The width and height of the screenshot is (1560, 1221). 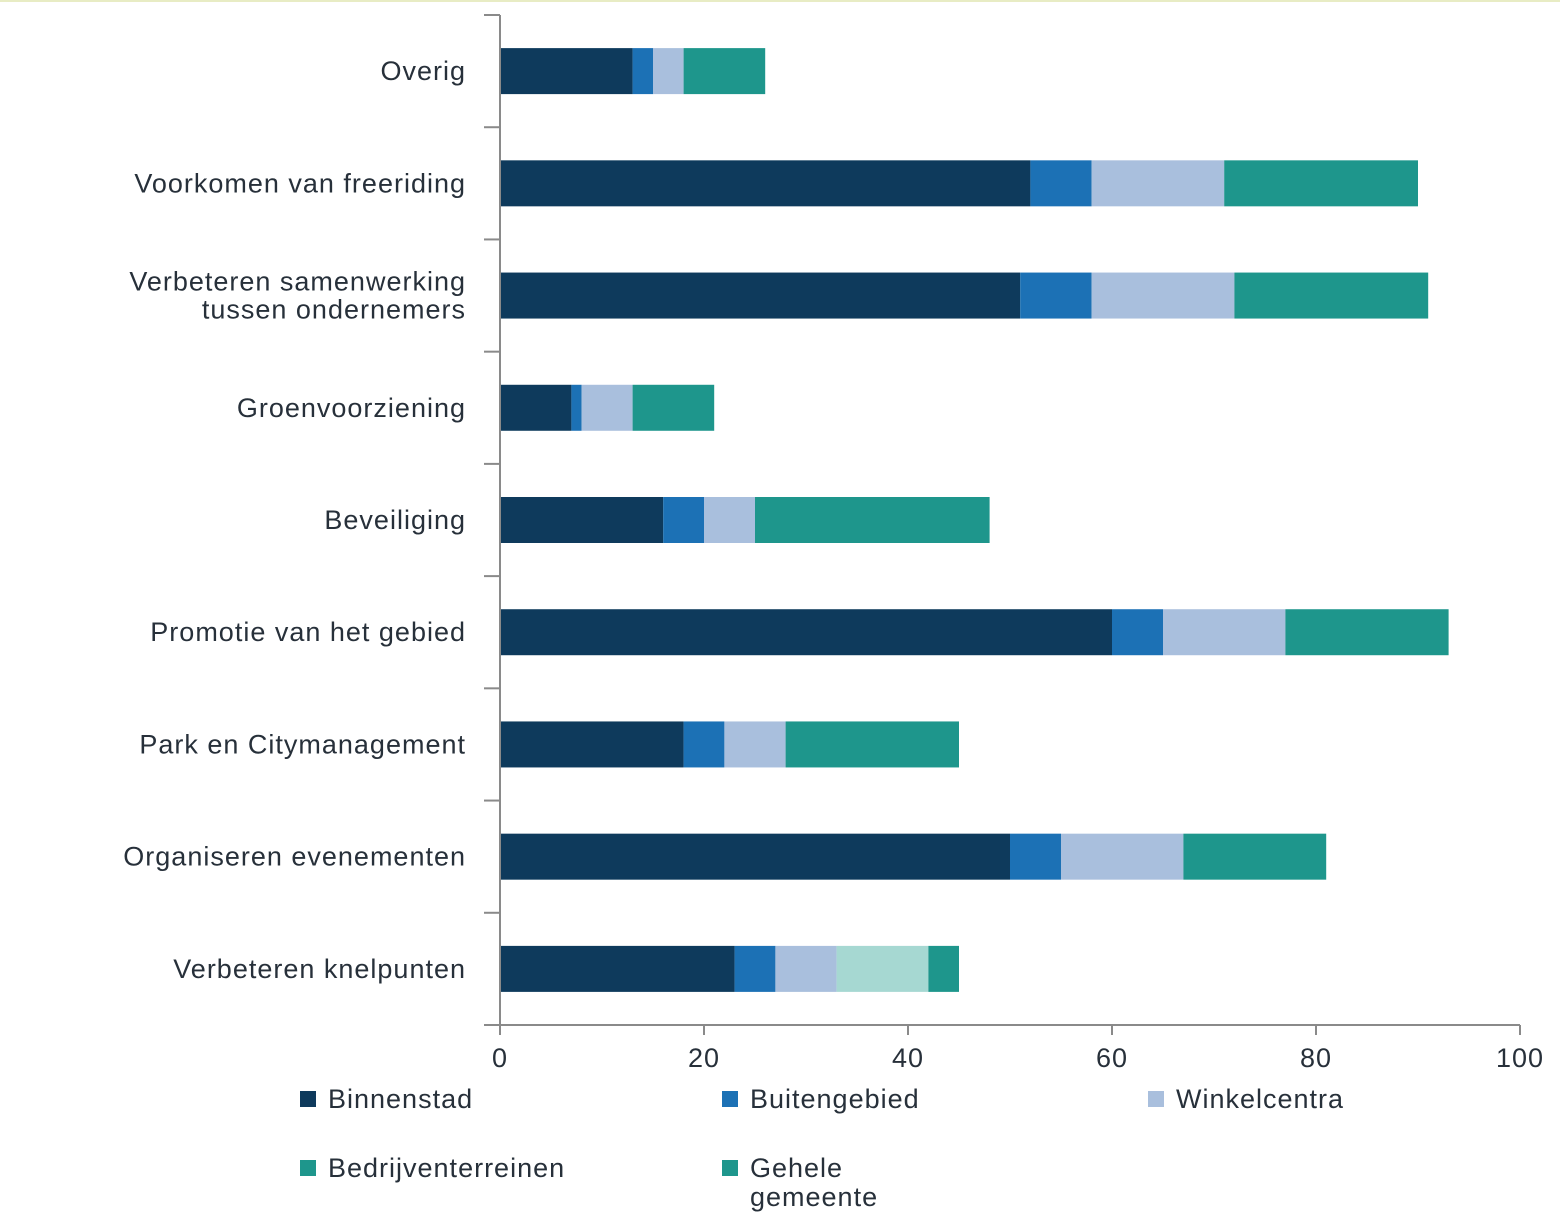 What do you see at coordinates (351, 408) in the screenshot?
I see `category-label-groenvoorziening: Groenvoorziening` at bounding box center [351, 408].